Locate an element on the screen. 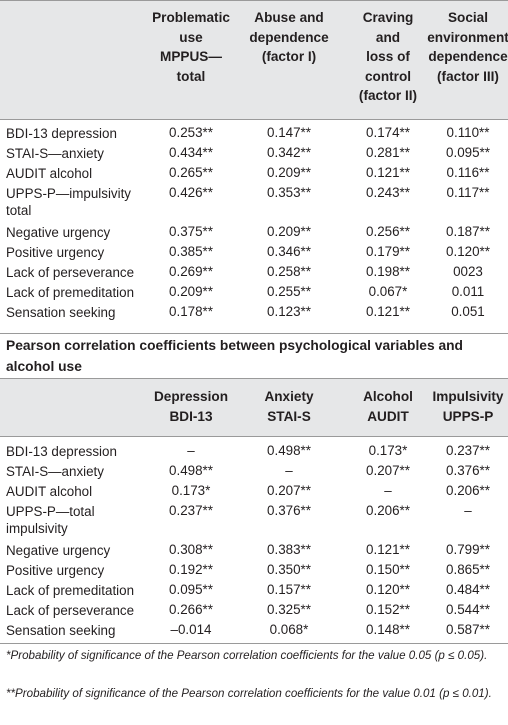  table-cell: 0.179** is located at coordinates (388, 251).